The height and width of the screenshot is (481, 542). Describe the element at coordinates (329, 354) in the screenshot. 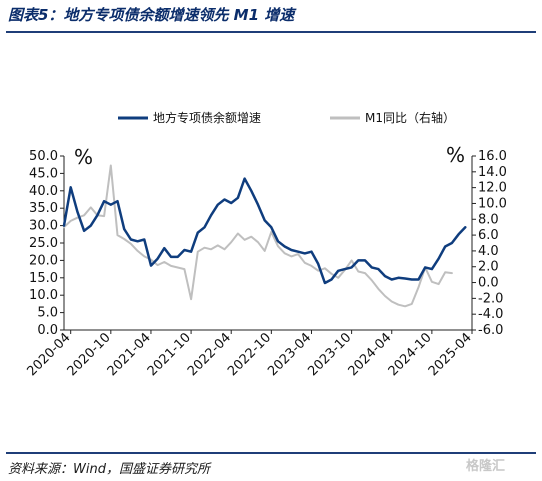

I see `x-tick-label: 2023-10` at that location.